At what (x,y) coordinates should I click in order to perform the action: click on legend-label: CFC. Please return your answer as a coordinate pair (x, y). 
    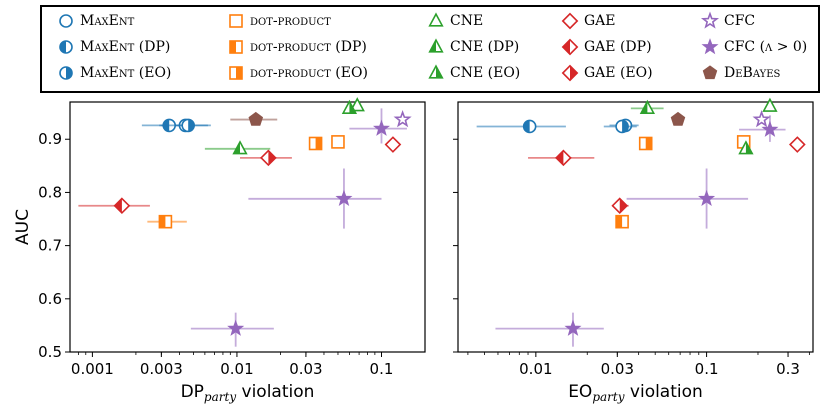
    Looking at the image, I should click on (740, 21).